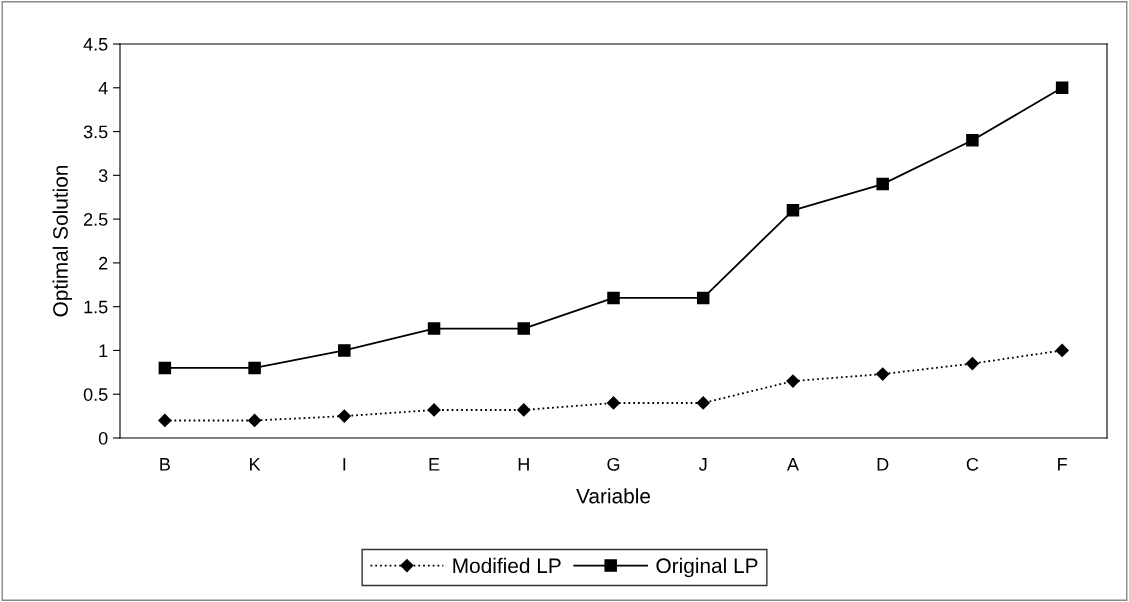 The height and width of the screenshot is (602, 1129). I want to click on legend-label: Modified LP, so click(507, 565).